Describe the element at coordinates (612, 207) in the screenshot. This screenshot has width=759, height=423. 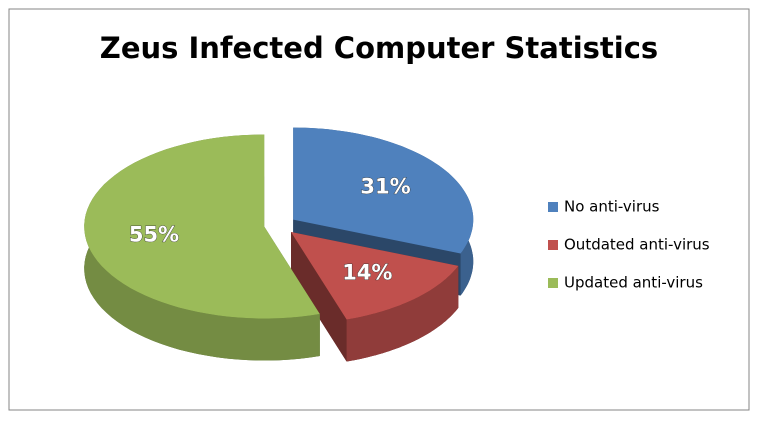
I see `legend-label: No anti-virus` at that location.